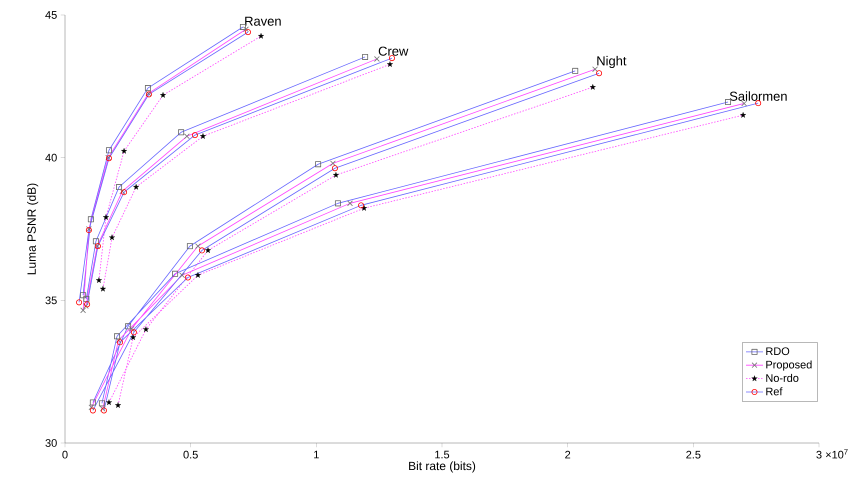 Image resolution: width=858 pixels, height=490 pixels. What do you see at coordinates (316, 454) in the screenshot?
I see `x-tick-label: 1` at bounding box center [316, 454].